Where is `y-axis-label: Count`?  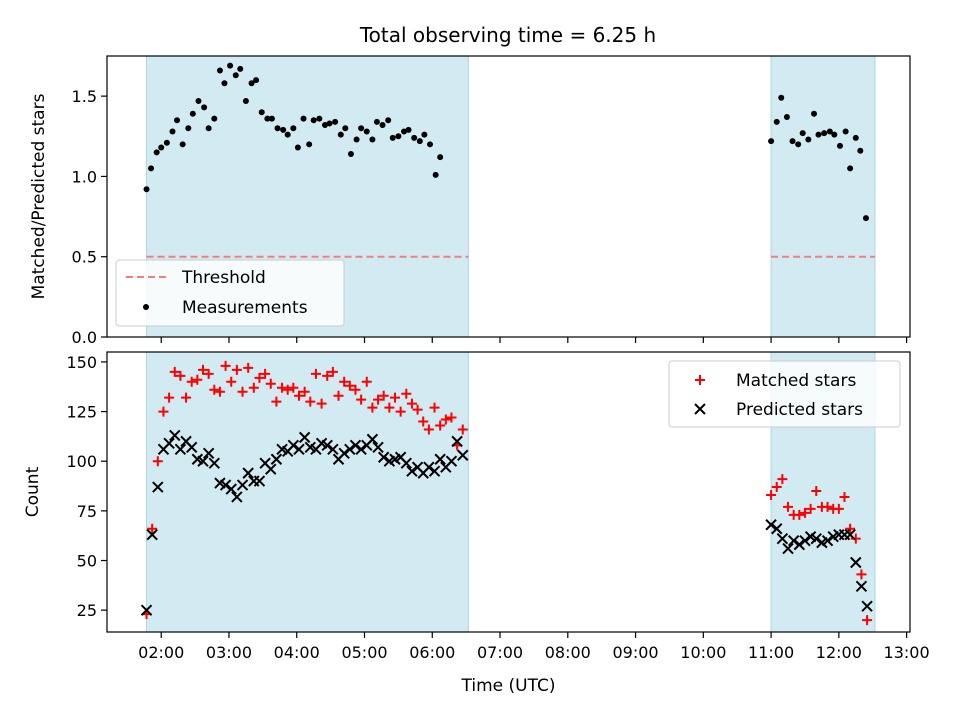
y-axis-label: Count is located at coordinates (33, 491).